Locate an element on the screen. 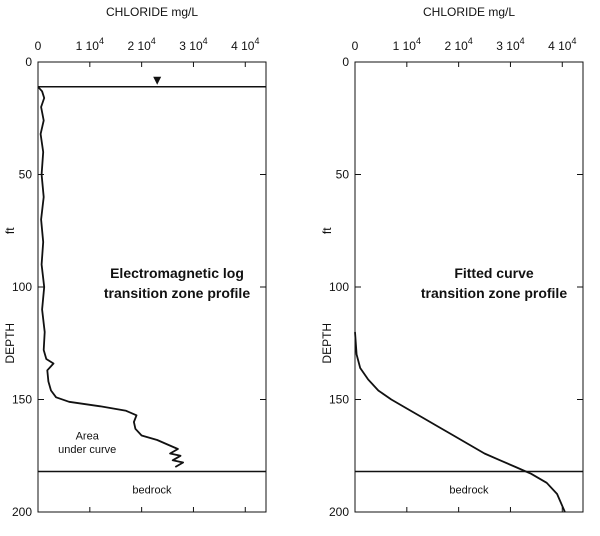  left-annotation-title-line1: Electromagnetic log is located at coordinates (177, 273).